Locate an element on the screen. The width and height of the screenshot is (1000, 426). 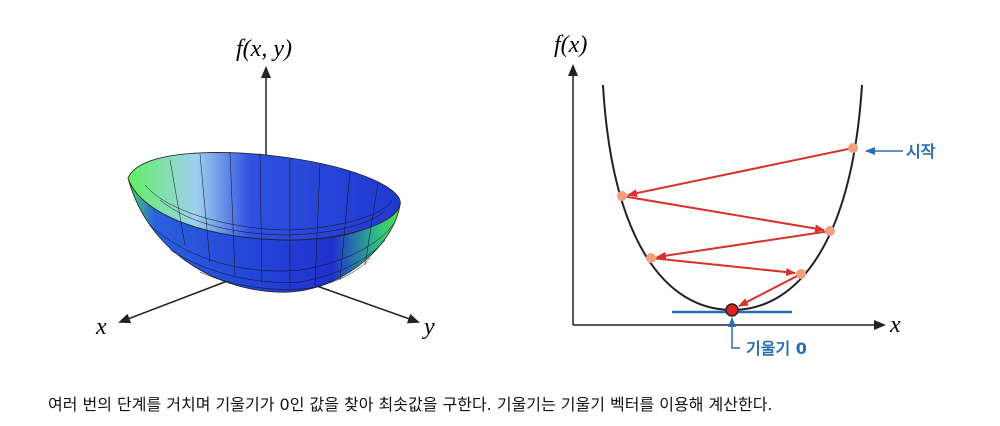
y-axis is located at coordinates (359, 301).